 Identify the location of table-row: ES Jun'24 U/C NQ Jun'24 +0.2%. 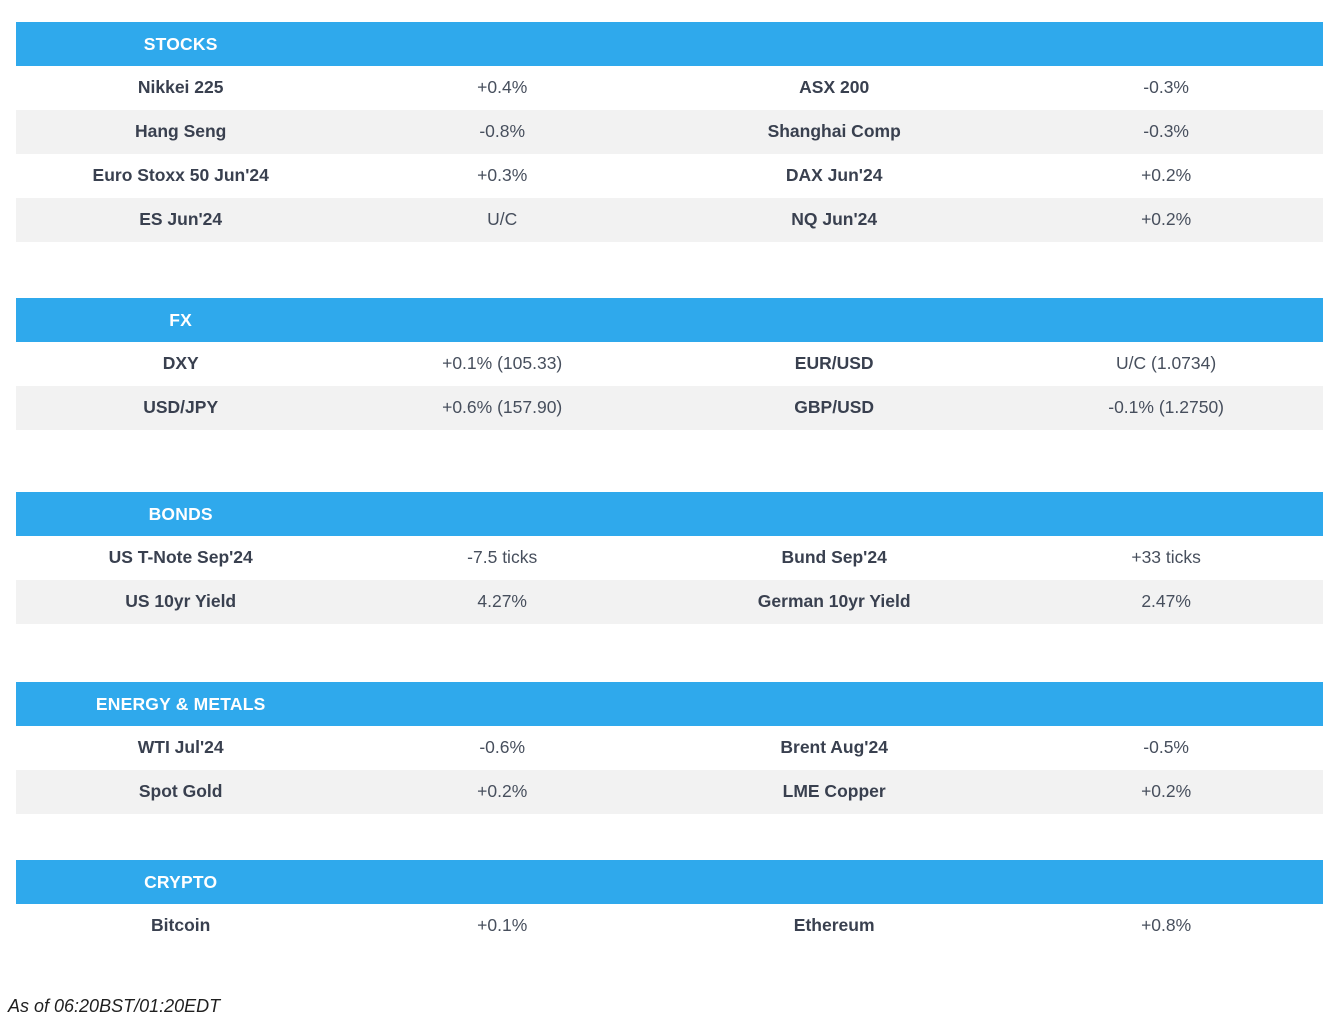
(669, 220).